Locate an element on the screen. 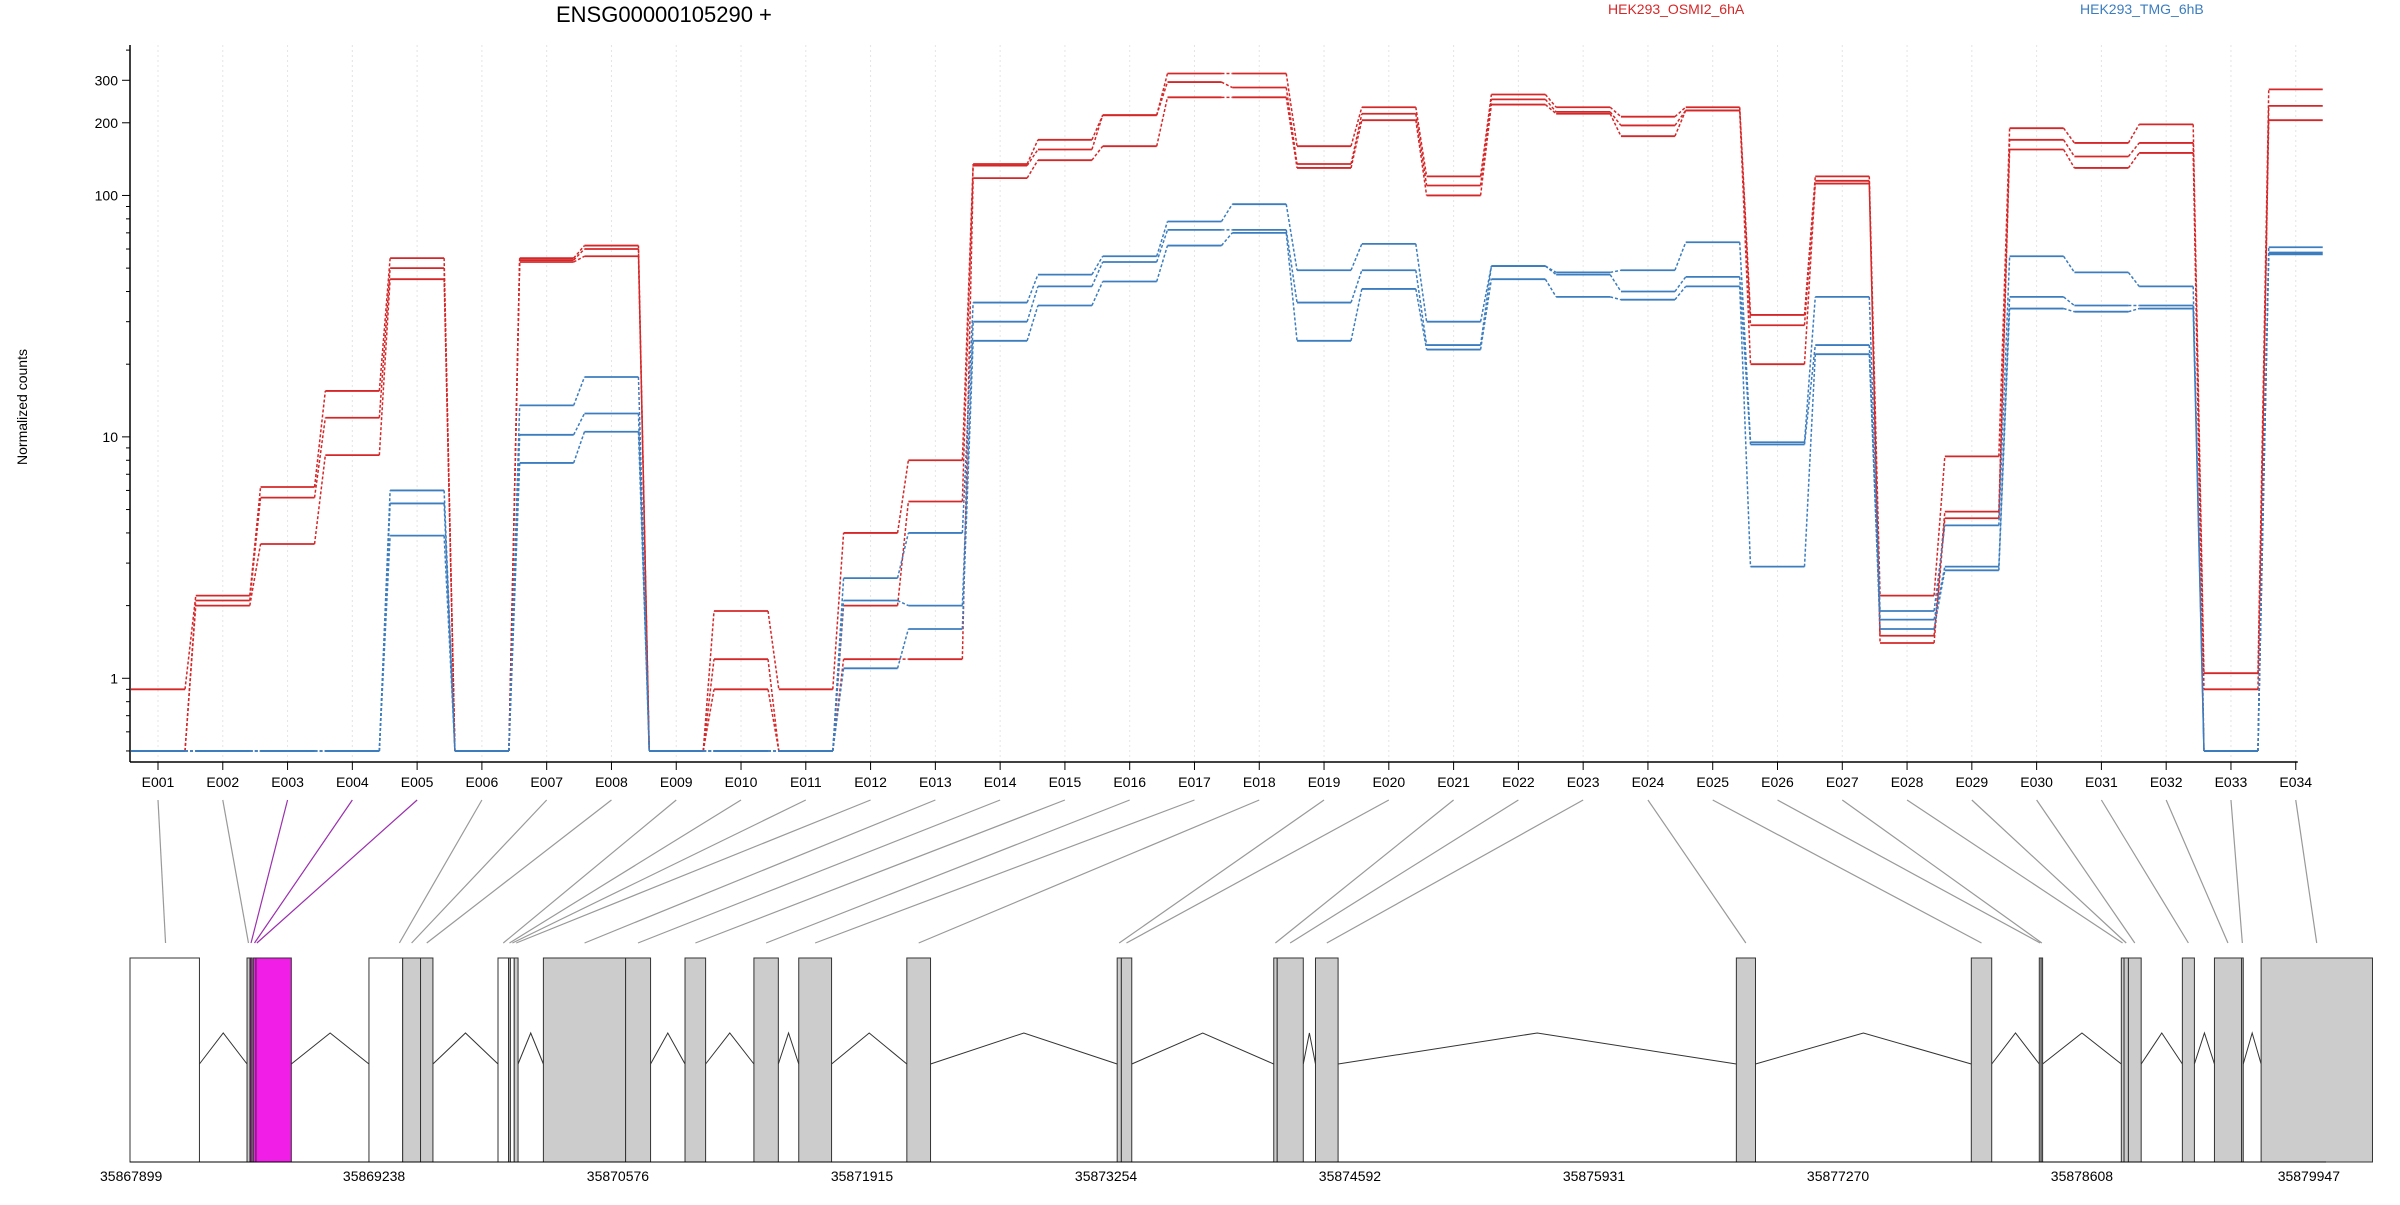 The image size is (2400, 1205). coordinate-label: 35877270 is located at coordinates (1838, 1176).